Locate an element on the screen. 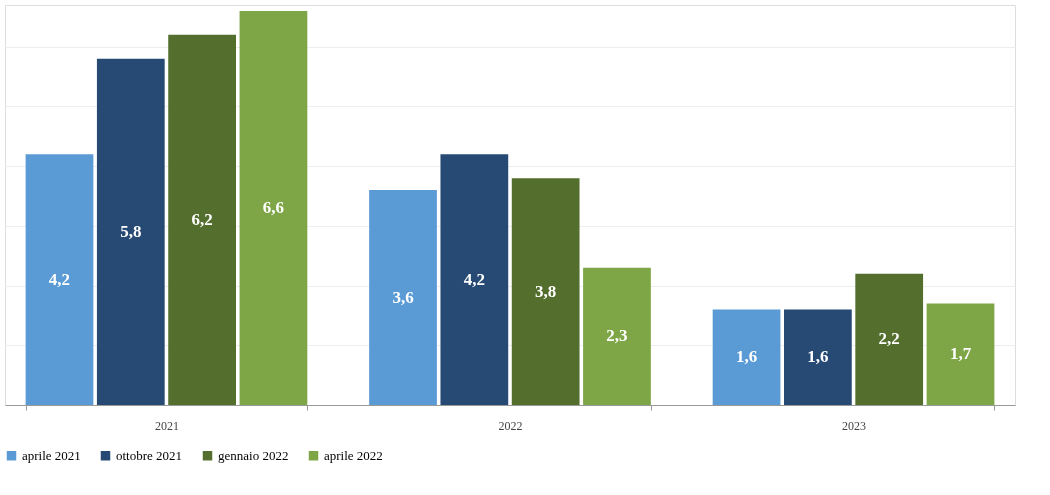  data-label: 2,2 is located at coordinates (889, 339).